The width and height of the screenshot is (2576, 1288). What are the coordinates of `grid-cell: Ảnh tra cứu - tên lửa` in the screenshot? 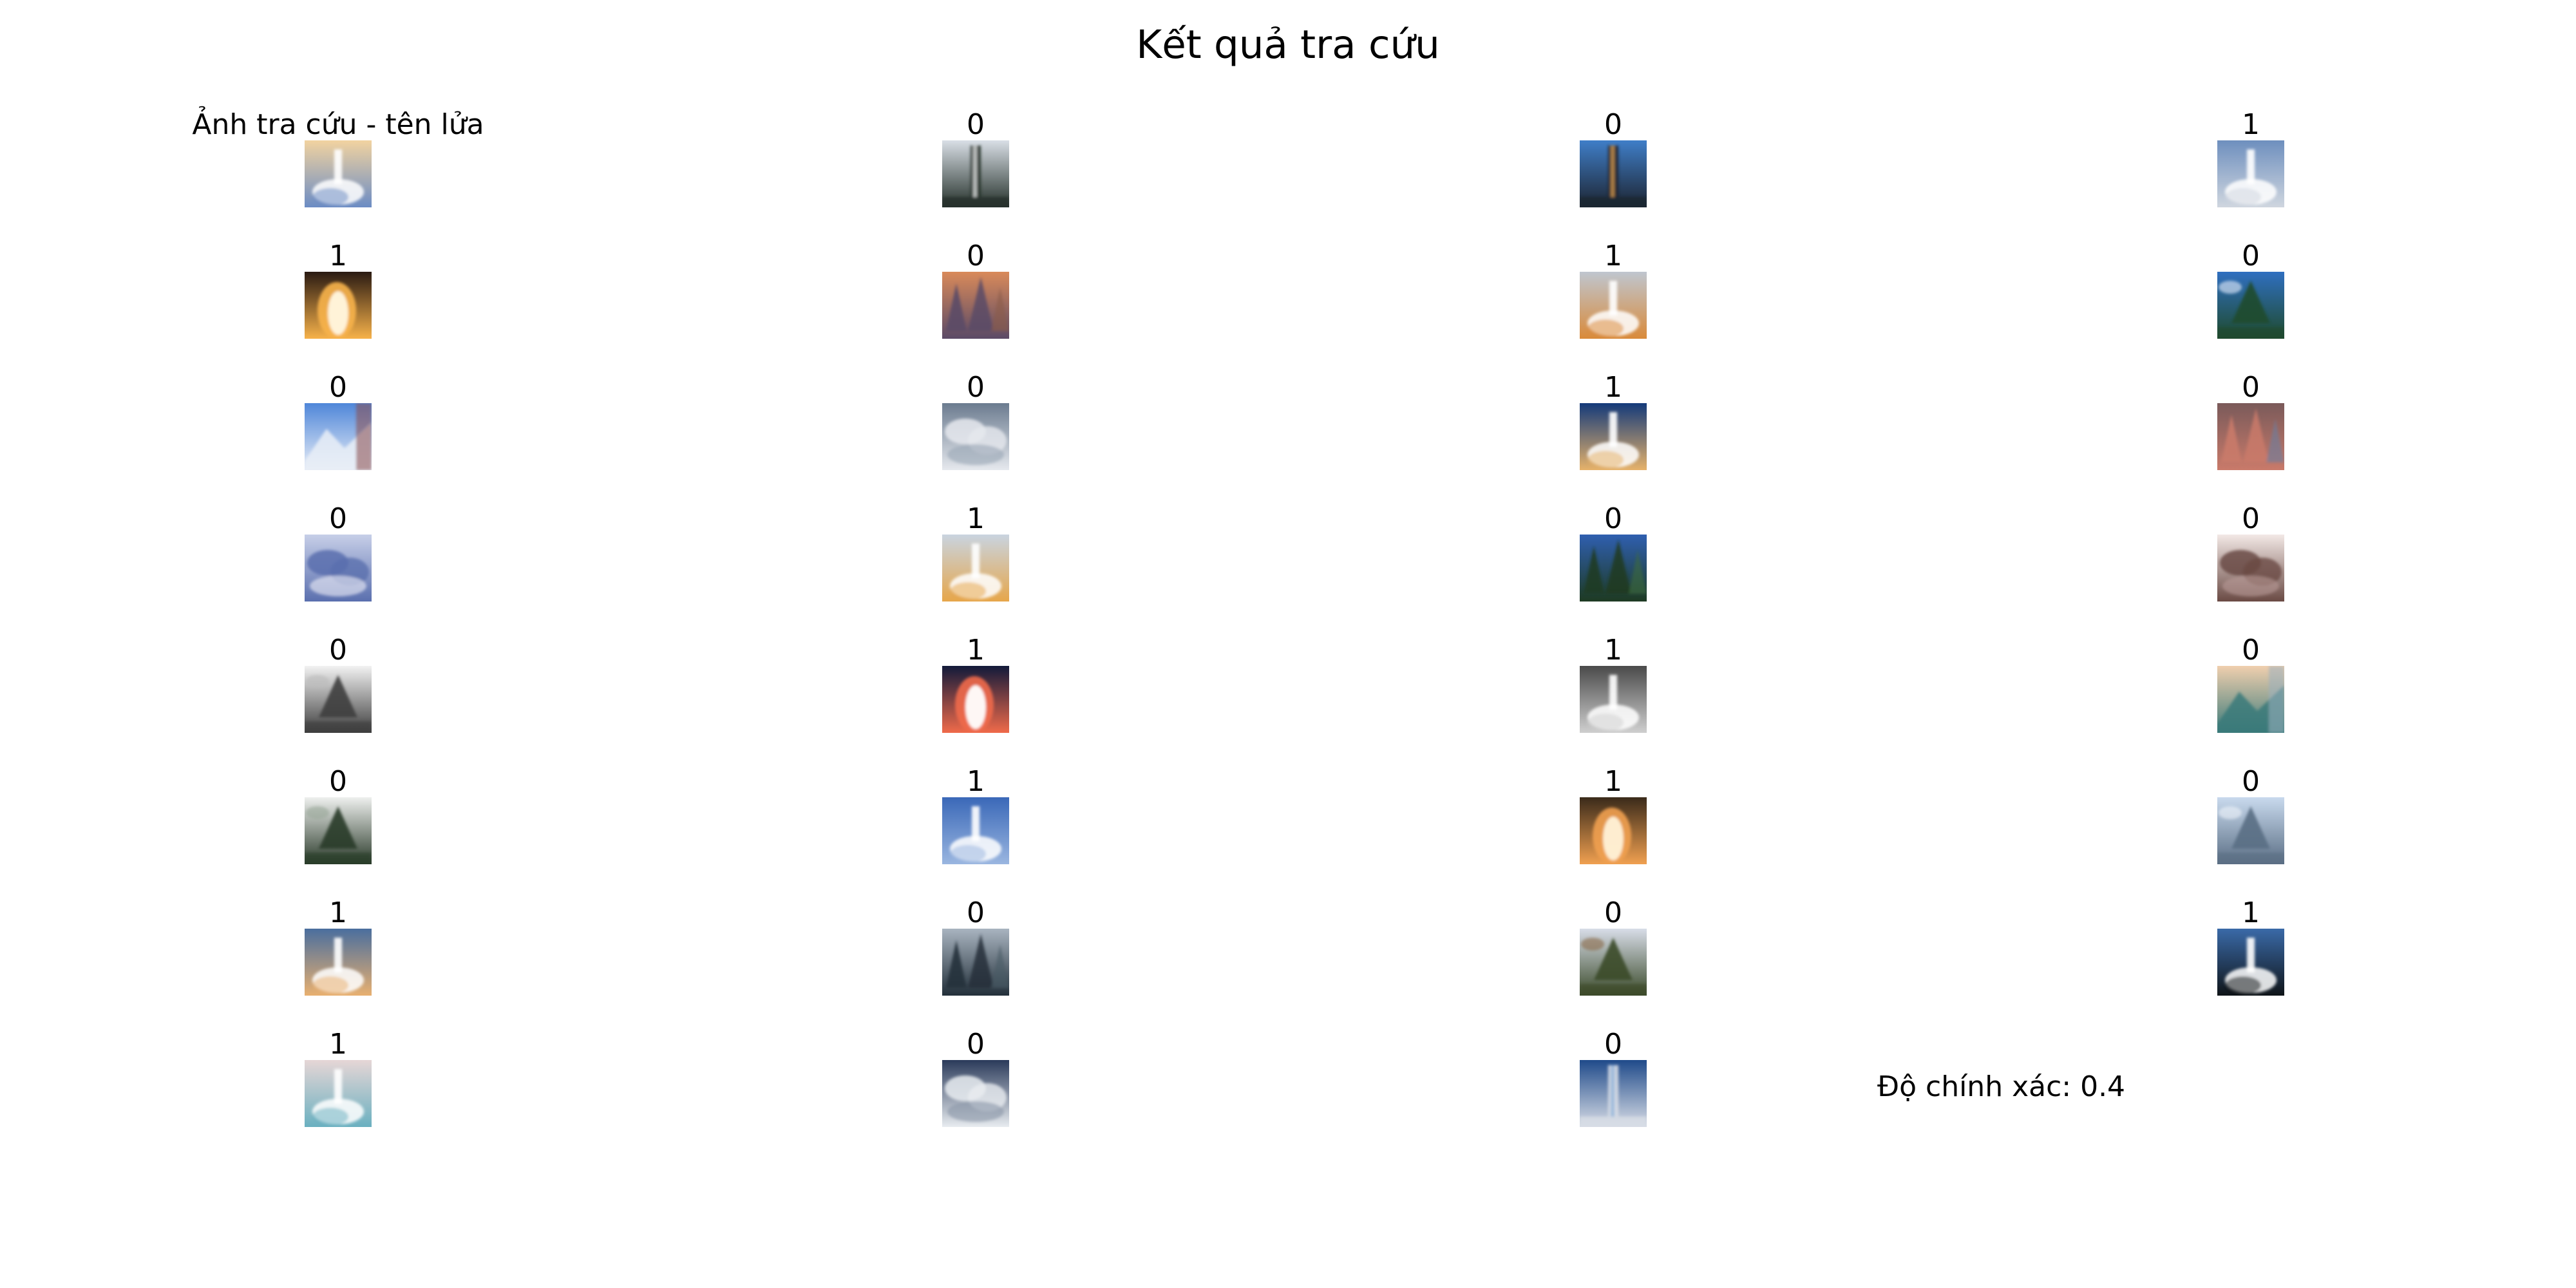 It's located at (338, 163).